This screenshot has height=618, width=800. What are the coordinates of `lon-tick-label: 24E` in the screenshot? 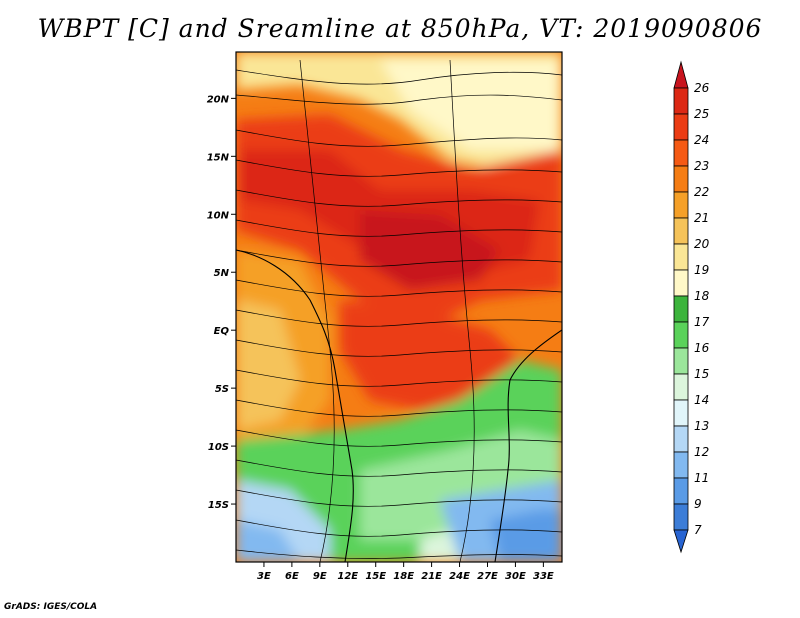 It's located at (459, 576).